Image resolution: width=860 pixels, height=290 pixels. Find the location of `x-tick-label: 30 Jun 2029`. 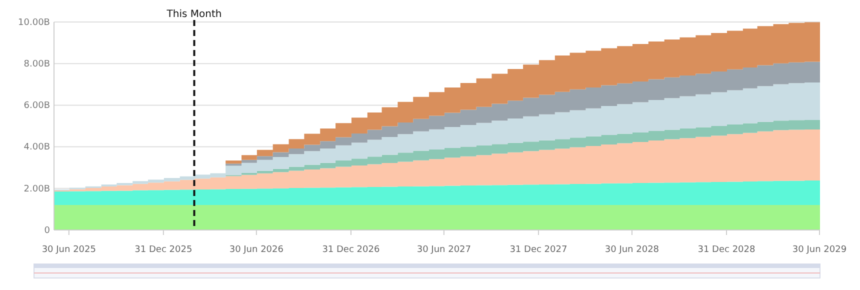

x-tick-label: 30 Jun 2029 is located at coordinates (819, 250).